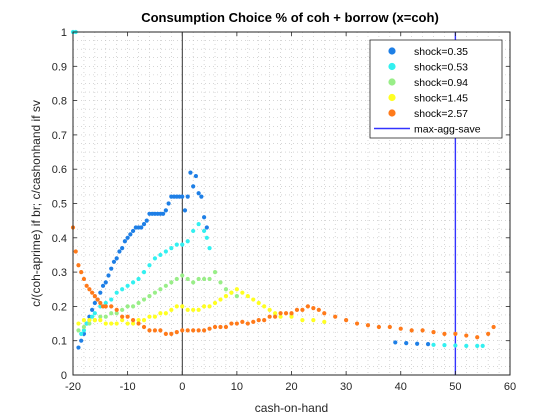 Image resolution: width=560 pixels, height=420 pixels. What do you see at coordinates (128, 387) in the screenshot?
I see `x-tick-label: -10` at bounding box center [128, 387].